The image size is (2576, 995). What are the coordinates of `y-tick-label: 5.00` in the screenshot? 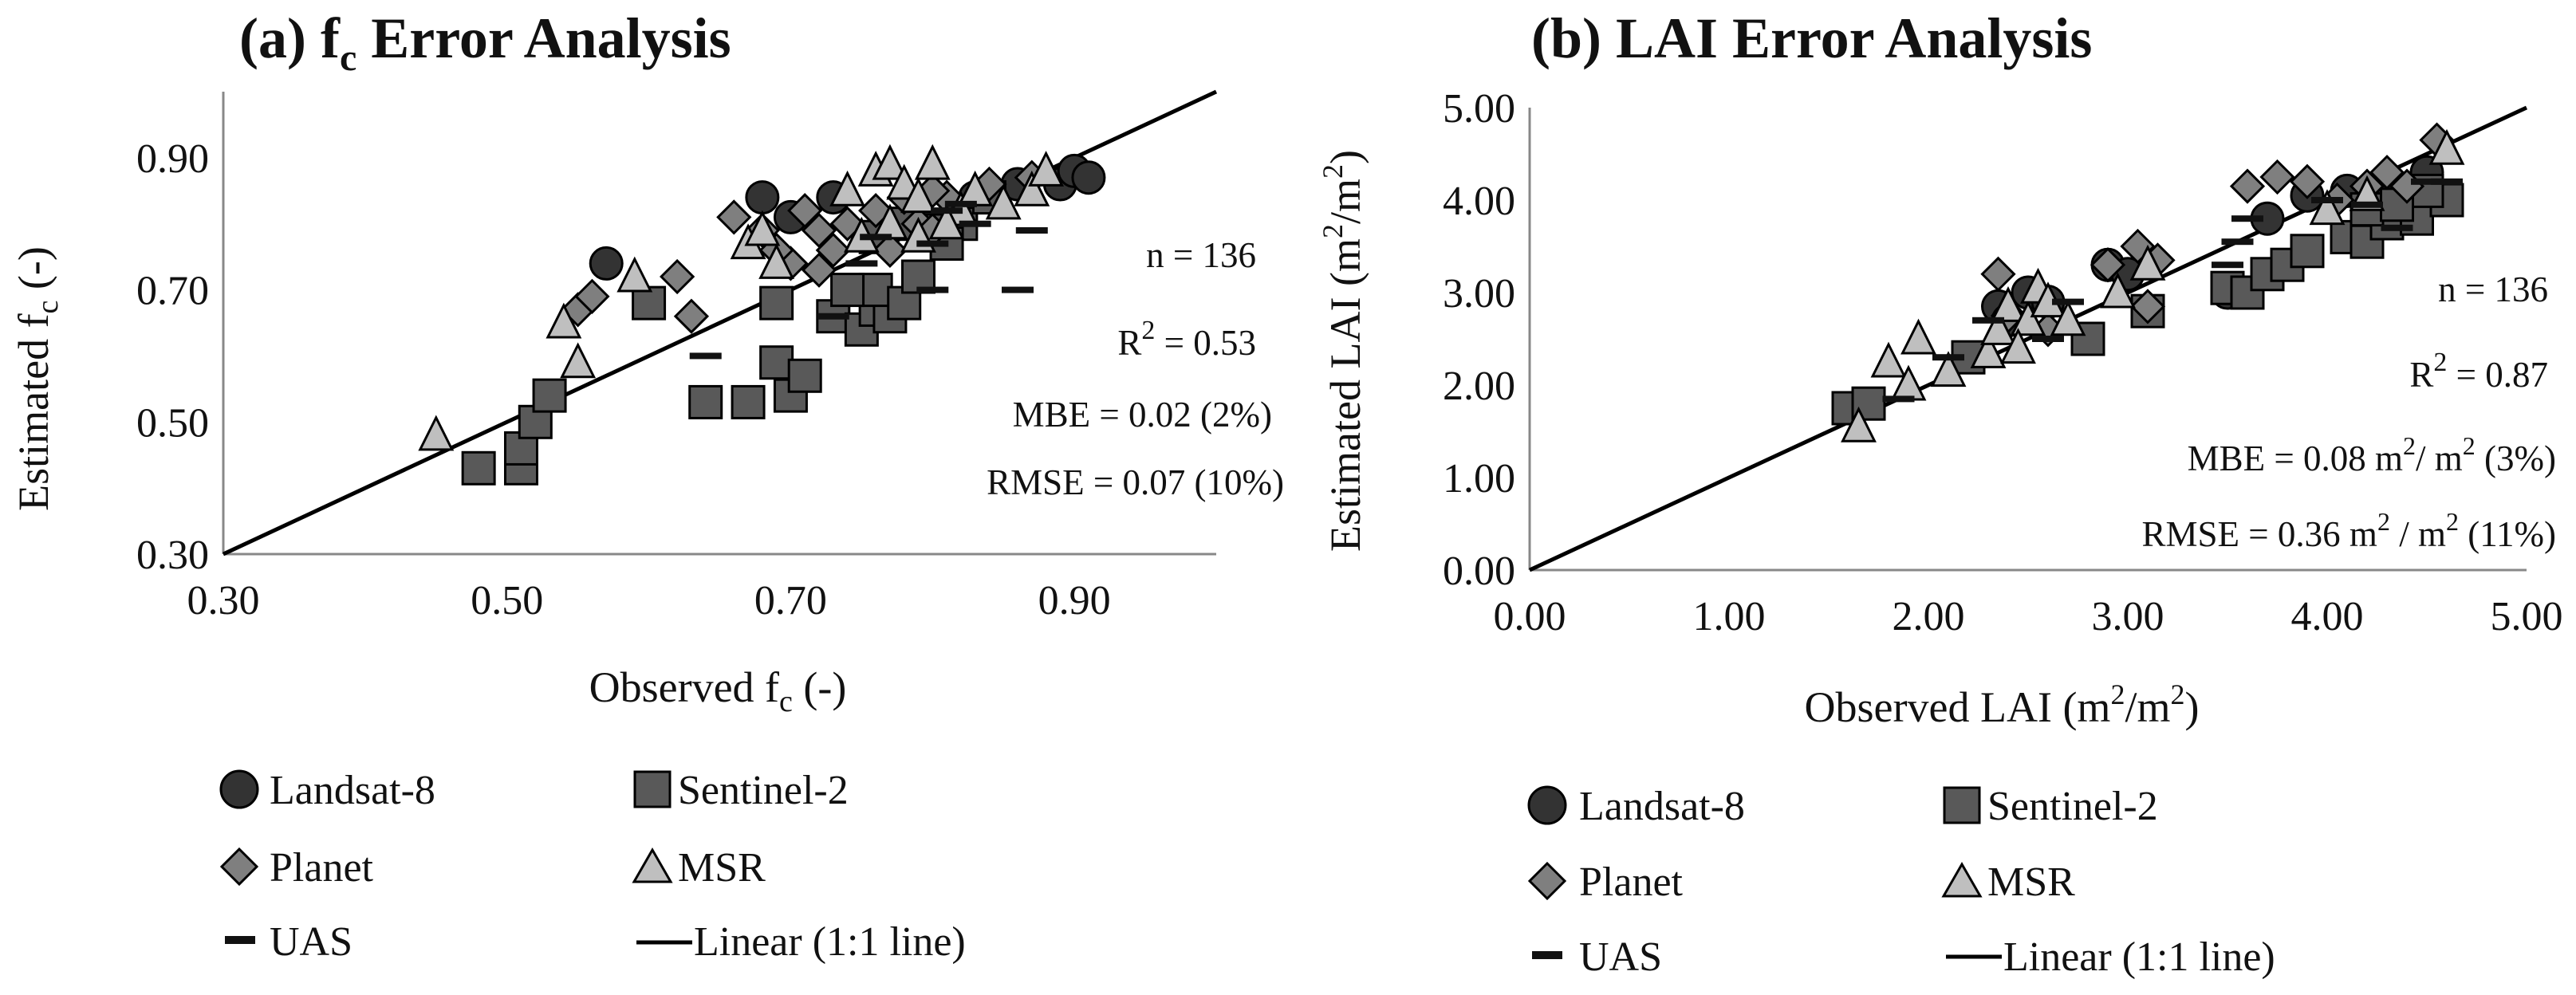 It's located at (1479, 109).